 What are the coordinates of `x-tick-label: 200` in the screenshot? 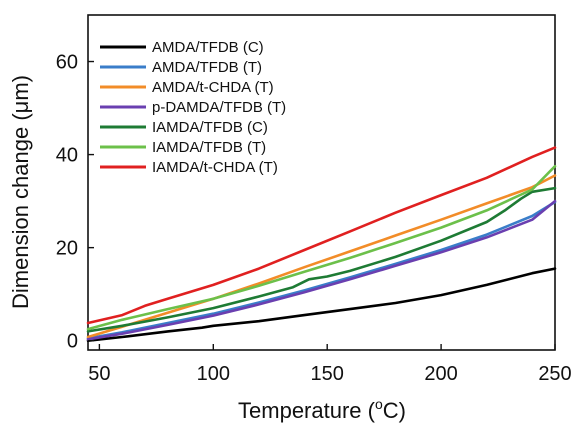 It's located at (440, 374).